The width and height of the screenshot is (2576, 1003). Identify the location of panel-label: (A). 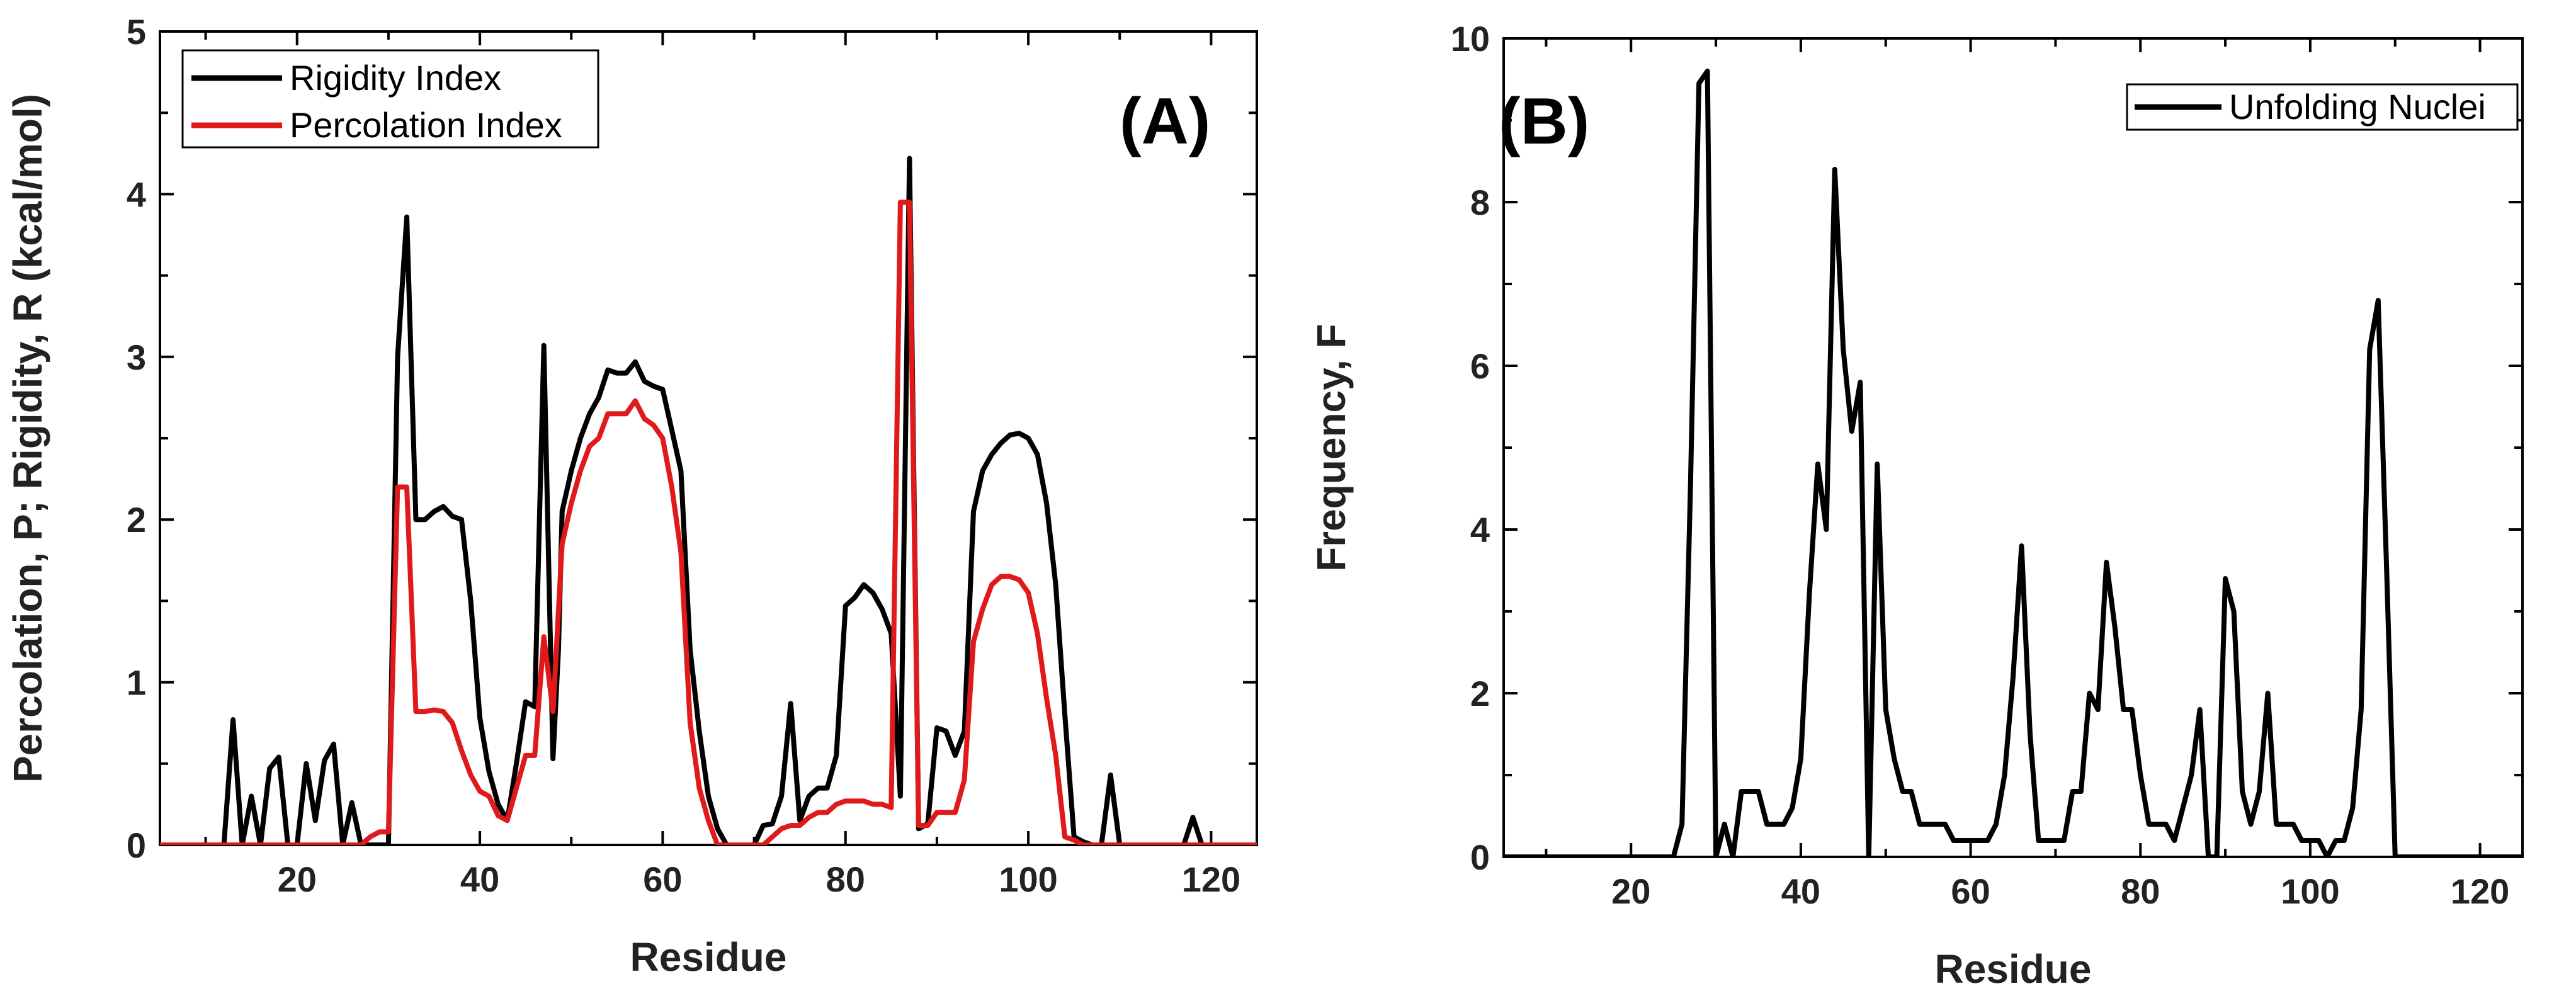
(1165, 121).